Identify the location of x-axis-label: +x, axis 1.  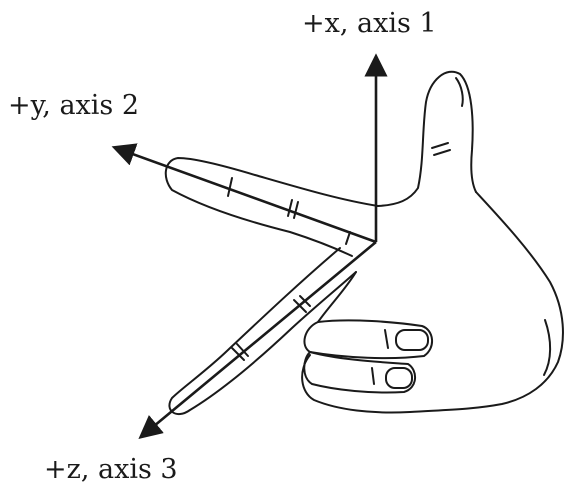
(369, 23).